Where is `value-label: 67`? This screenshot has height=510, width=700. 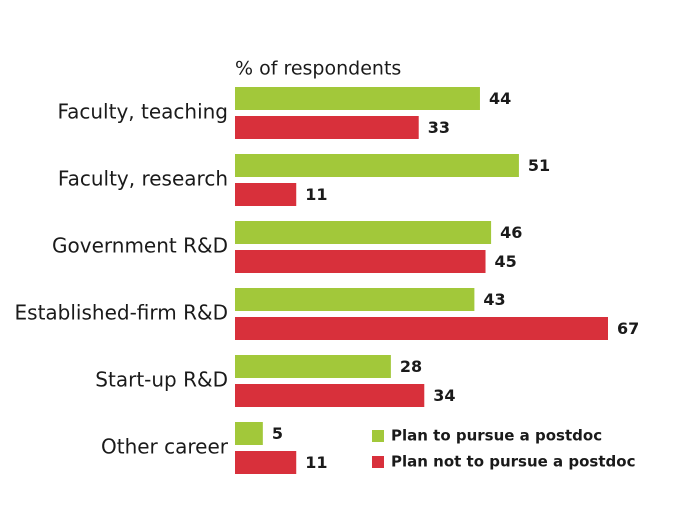 value-label: 67 is located at coordinates (628, 328).